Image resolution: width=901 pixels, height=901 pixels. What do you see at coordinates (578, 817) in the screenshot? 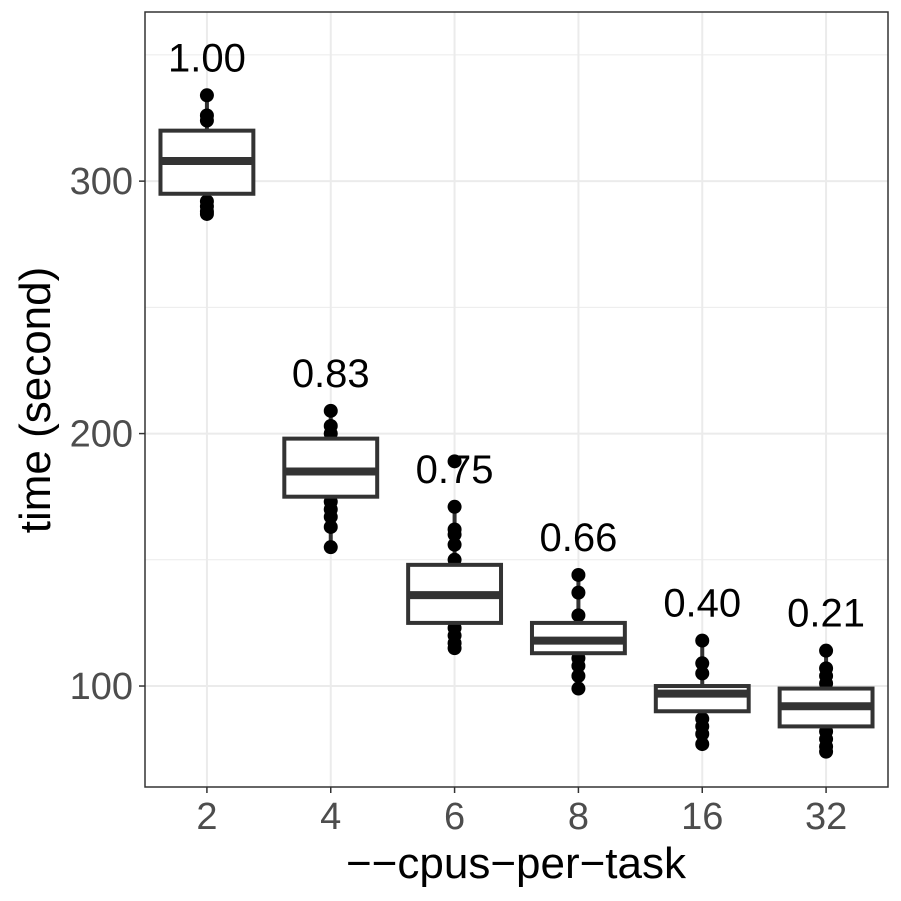
I see `x-tick-label: 8` at bounding box center [578, 817].